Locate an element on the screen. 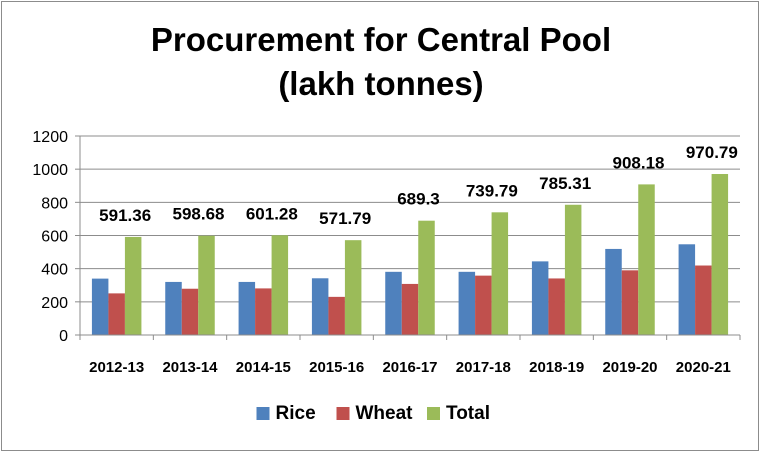 The image size is (762, 454). y-tick-label: 400 is located at coordinates (54, 270).